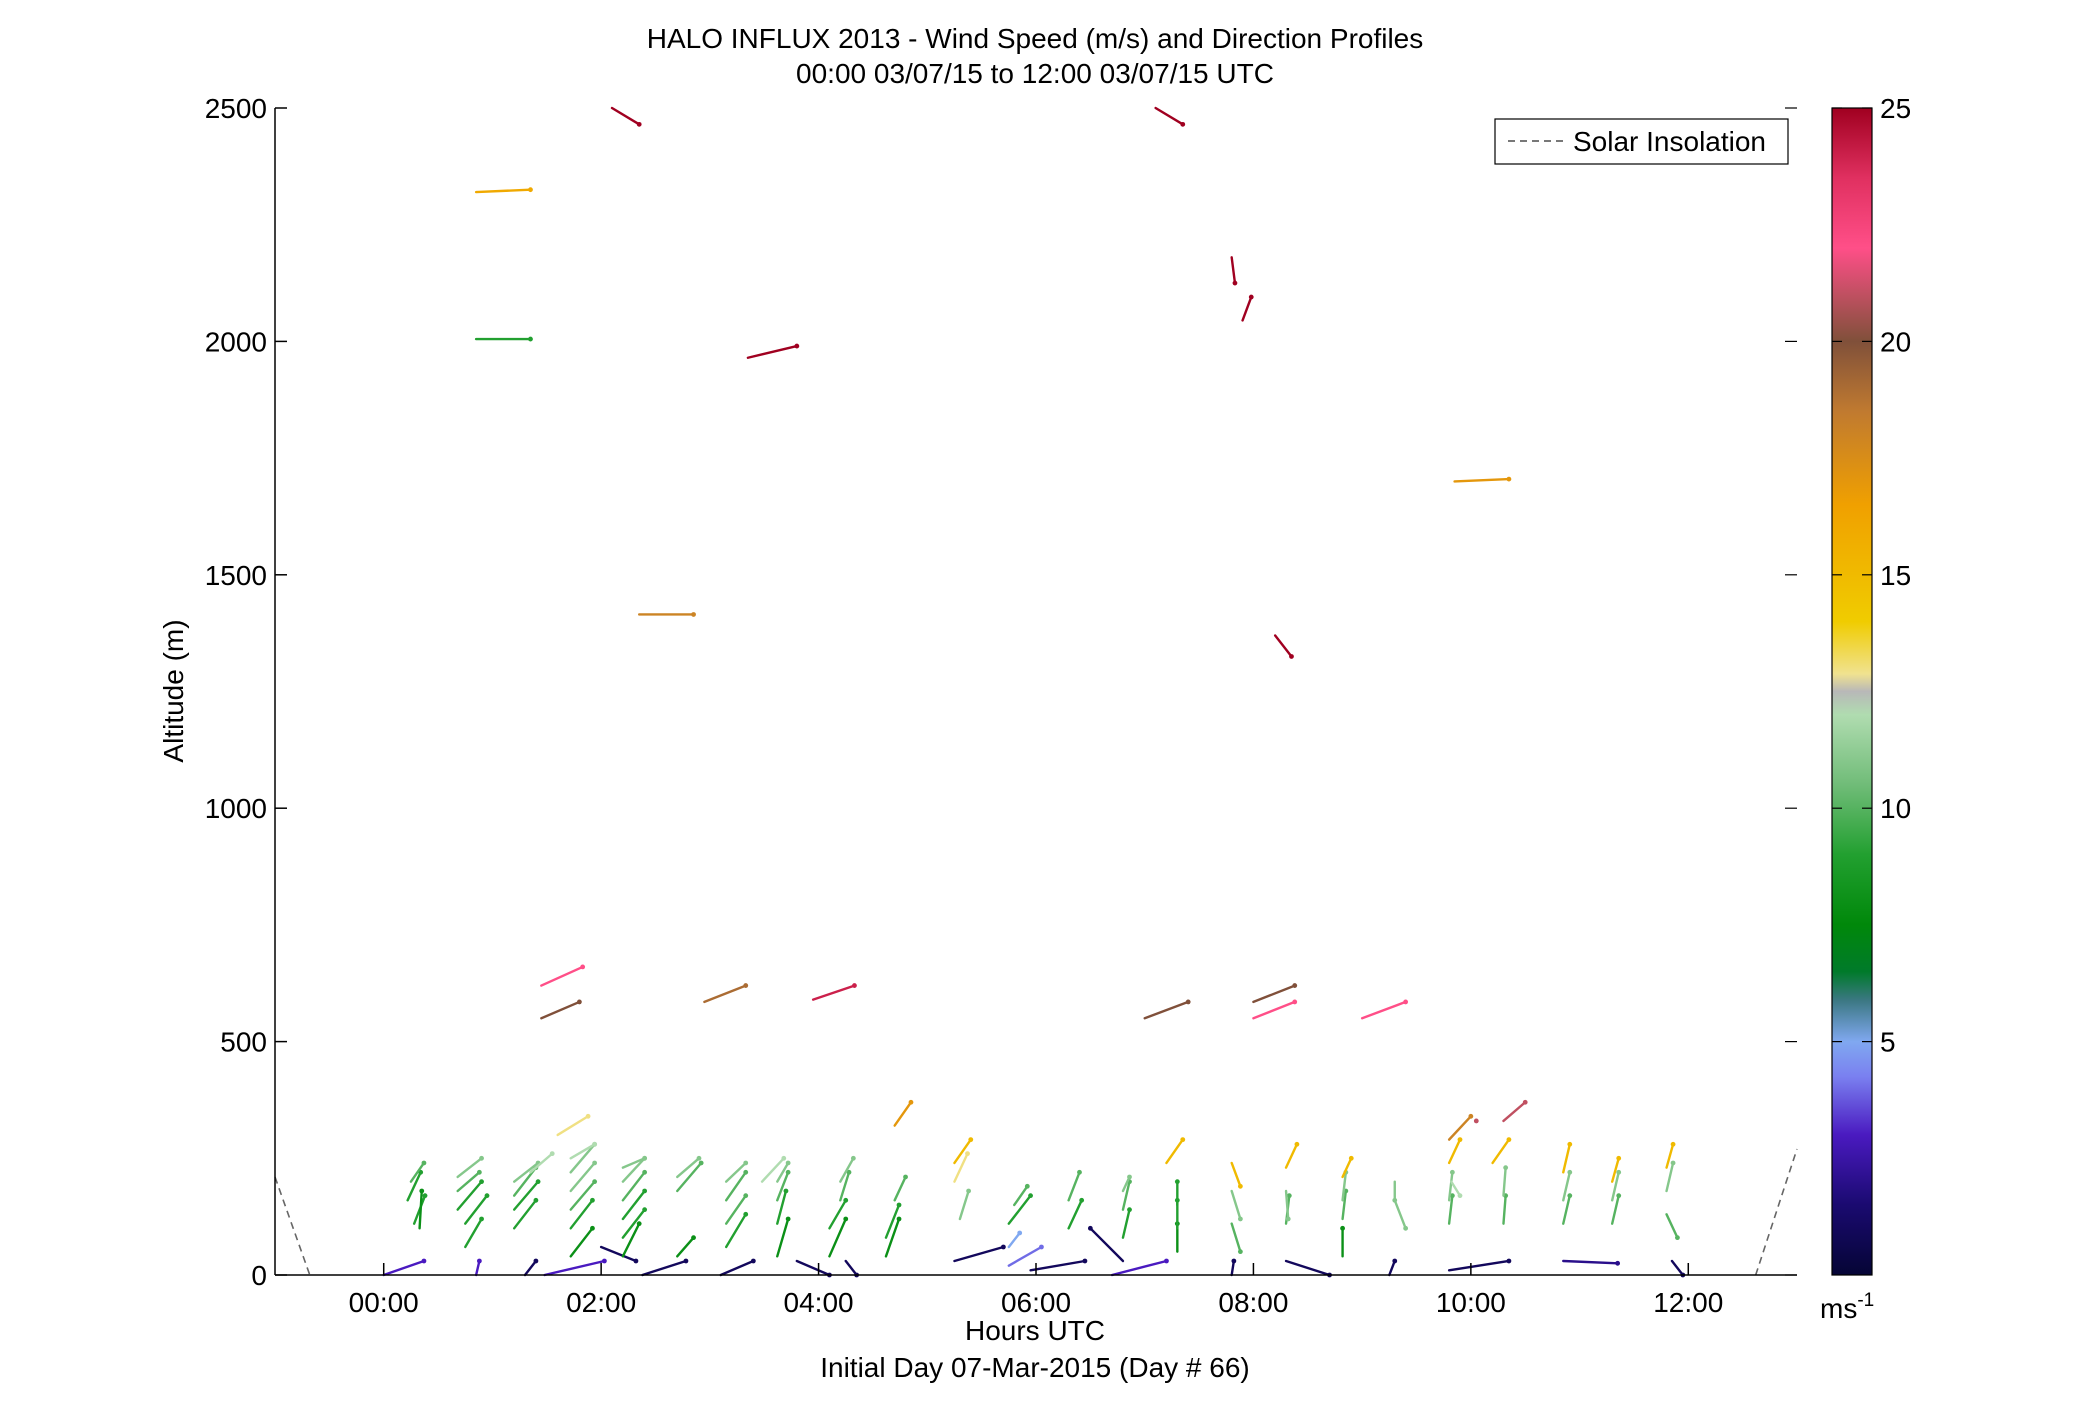 Image resolution: width=2098 pixels, height=1425 pixels. Describe the element at coordinates (1776, 1212) in the screenshot. I see `solar-insolation-line` at that location.